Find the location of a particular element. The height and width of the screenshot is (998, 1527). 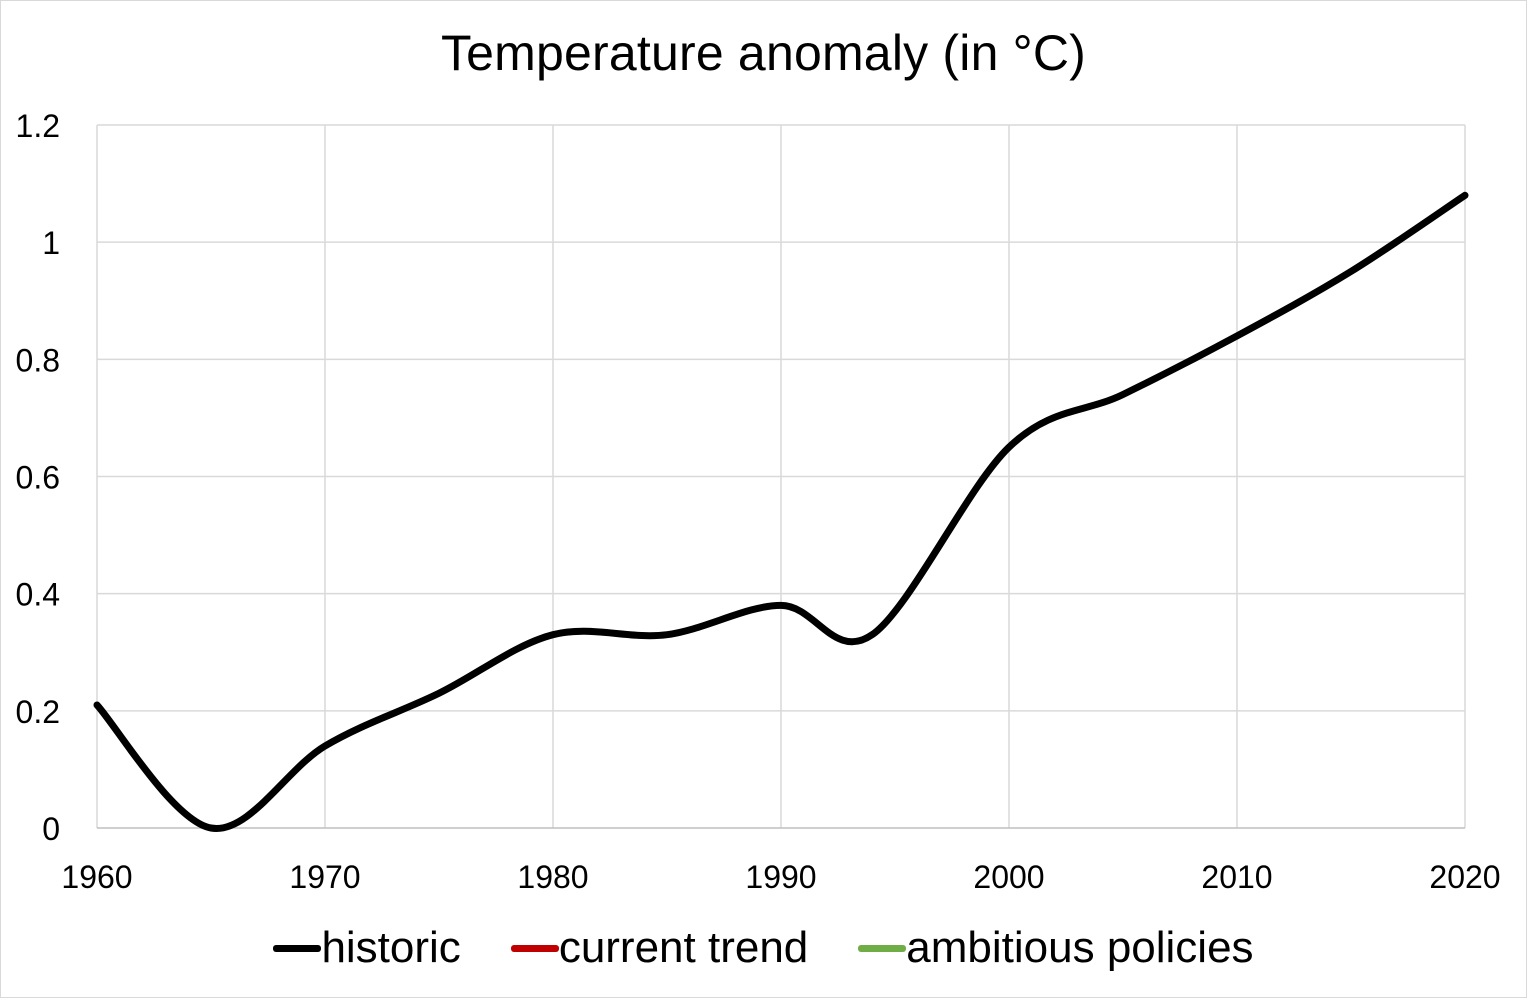

legend-swatch-ambitious-policies is located at coordinates (882, 948).